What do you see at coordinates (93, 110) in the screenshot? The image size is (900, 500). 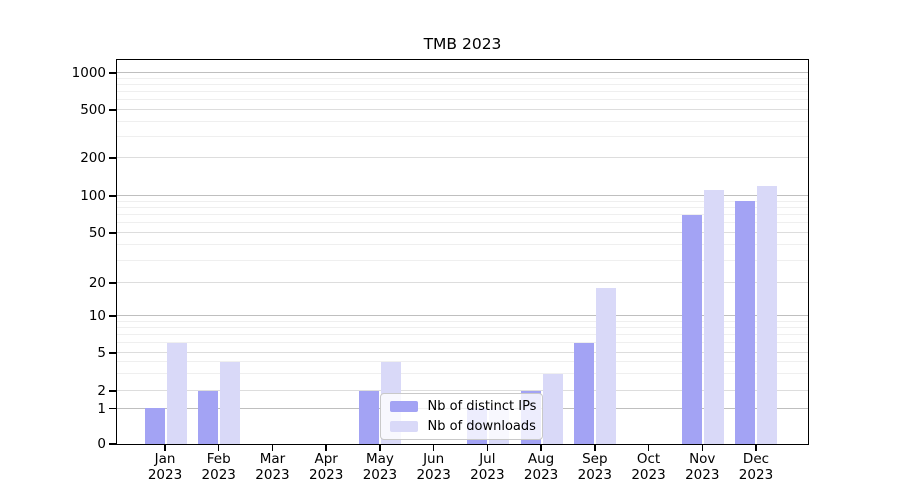 I see `y-axis-tick-label: 500` at bounding box center [93, 110].